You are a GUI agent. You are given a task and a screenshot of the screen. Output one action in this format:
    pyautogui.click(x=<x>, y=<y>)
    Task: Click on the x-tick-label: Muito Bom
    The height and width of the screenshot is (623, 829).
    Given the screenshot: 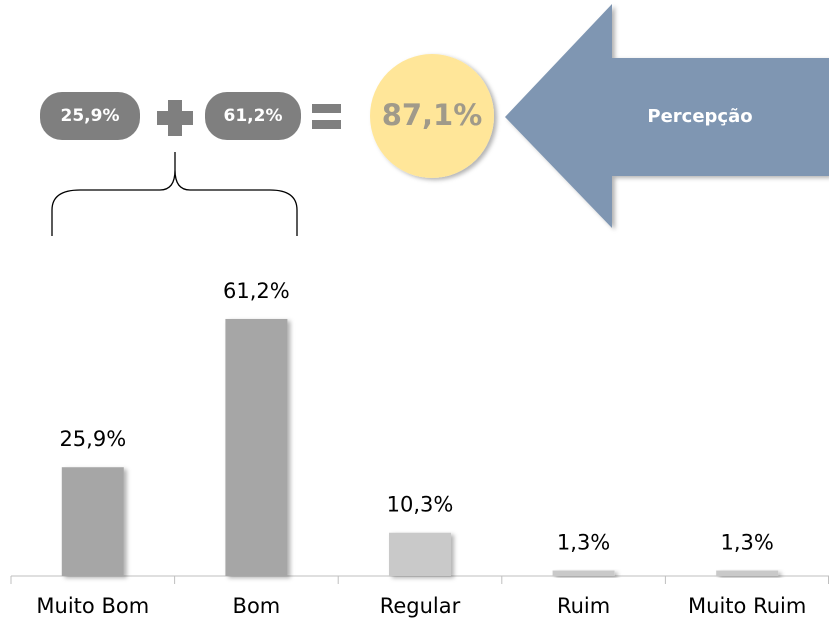 What is the action you would take?
    pyautogui.click(x=92, y=606)
    